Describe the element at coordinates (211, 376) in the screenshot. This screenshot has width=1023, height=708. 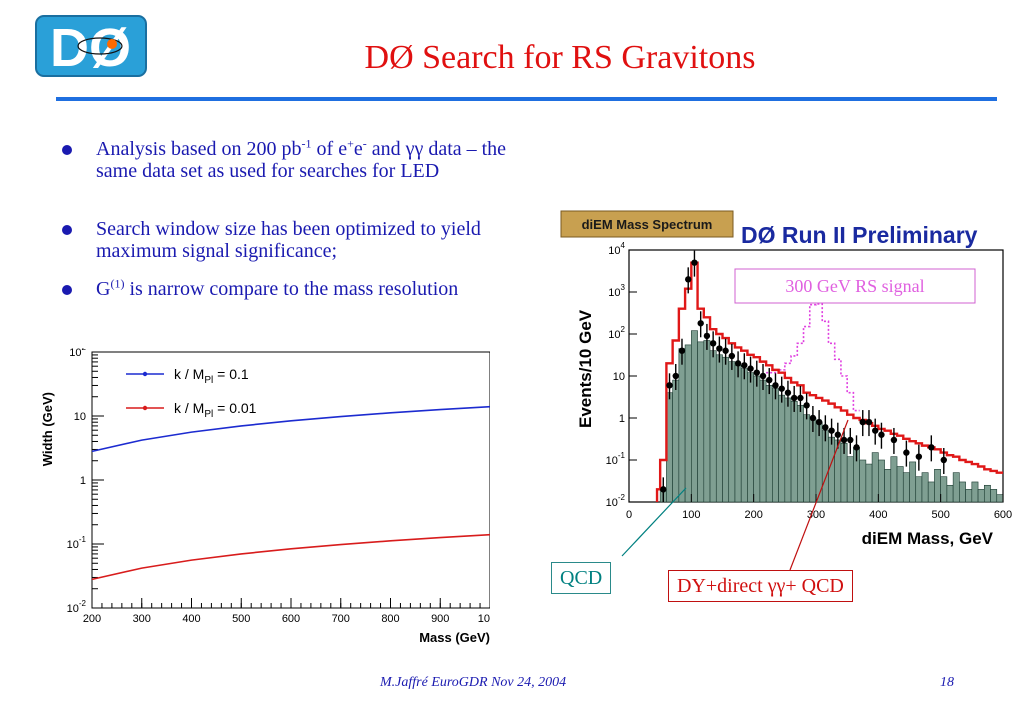
I see `legend-label-0: k / MPl = 0.1` at that location.